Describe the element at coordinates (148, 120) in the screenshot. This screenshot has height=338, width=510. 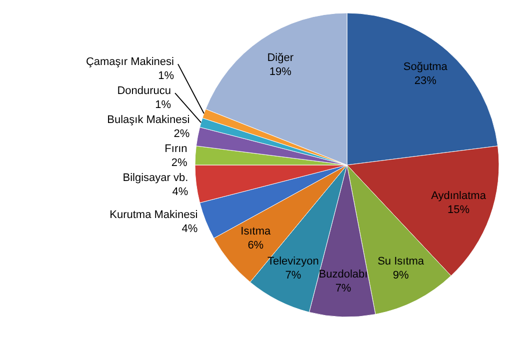
I see `slice-label: Bulaşık Makinesi` at that location.